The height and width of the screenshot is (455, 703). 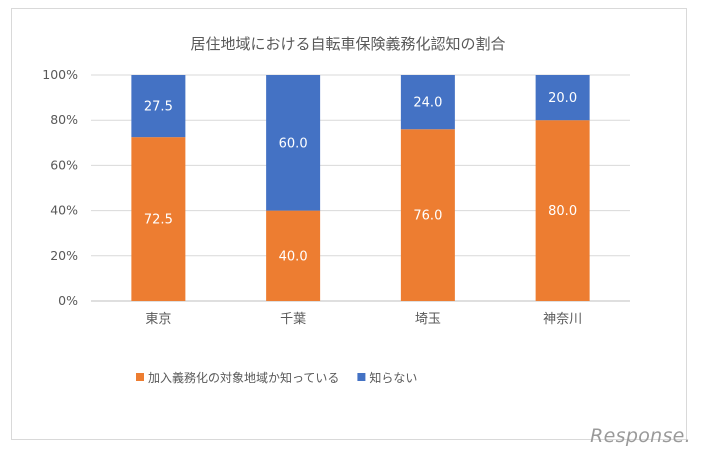 I want to click on data-label: 24.0, so click(x=427, y=103).